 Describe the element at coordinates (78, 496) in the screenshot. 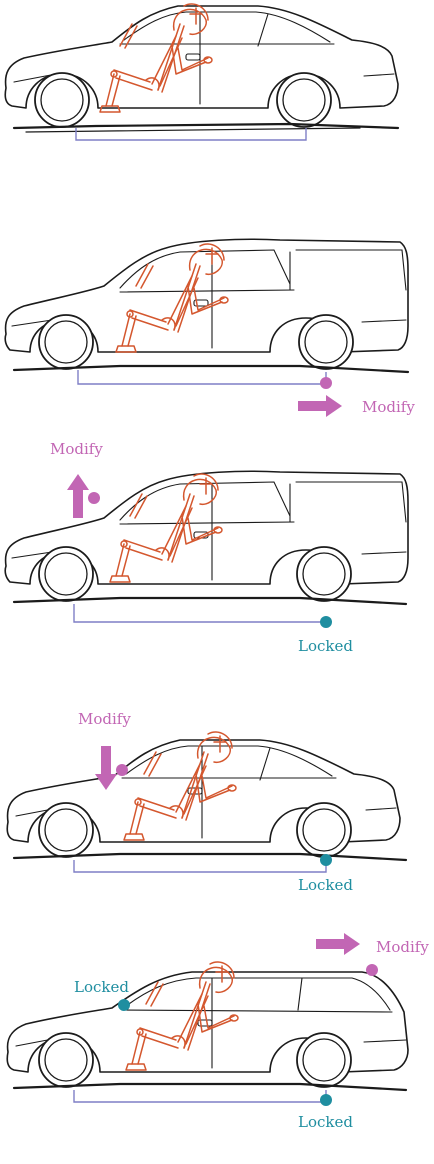

I see `modify-arrow-up` at that location.